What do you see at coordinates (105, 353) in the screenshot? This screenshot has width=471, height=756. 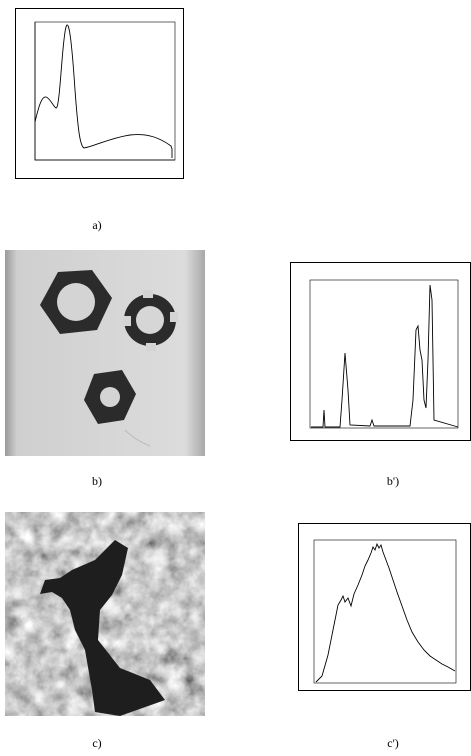 I see `image-b` at bounding box center [105, 353].